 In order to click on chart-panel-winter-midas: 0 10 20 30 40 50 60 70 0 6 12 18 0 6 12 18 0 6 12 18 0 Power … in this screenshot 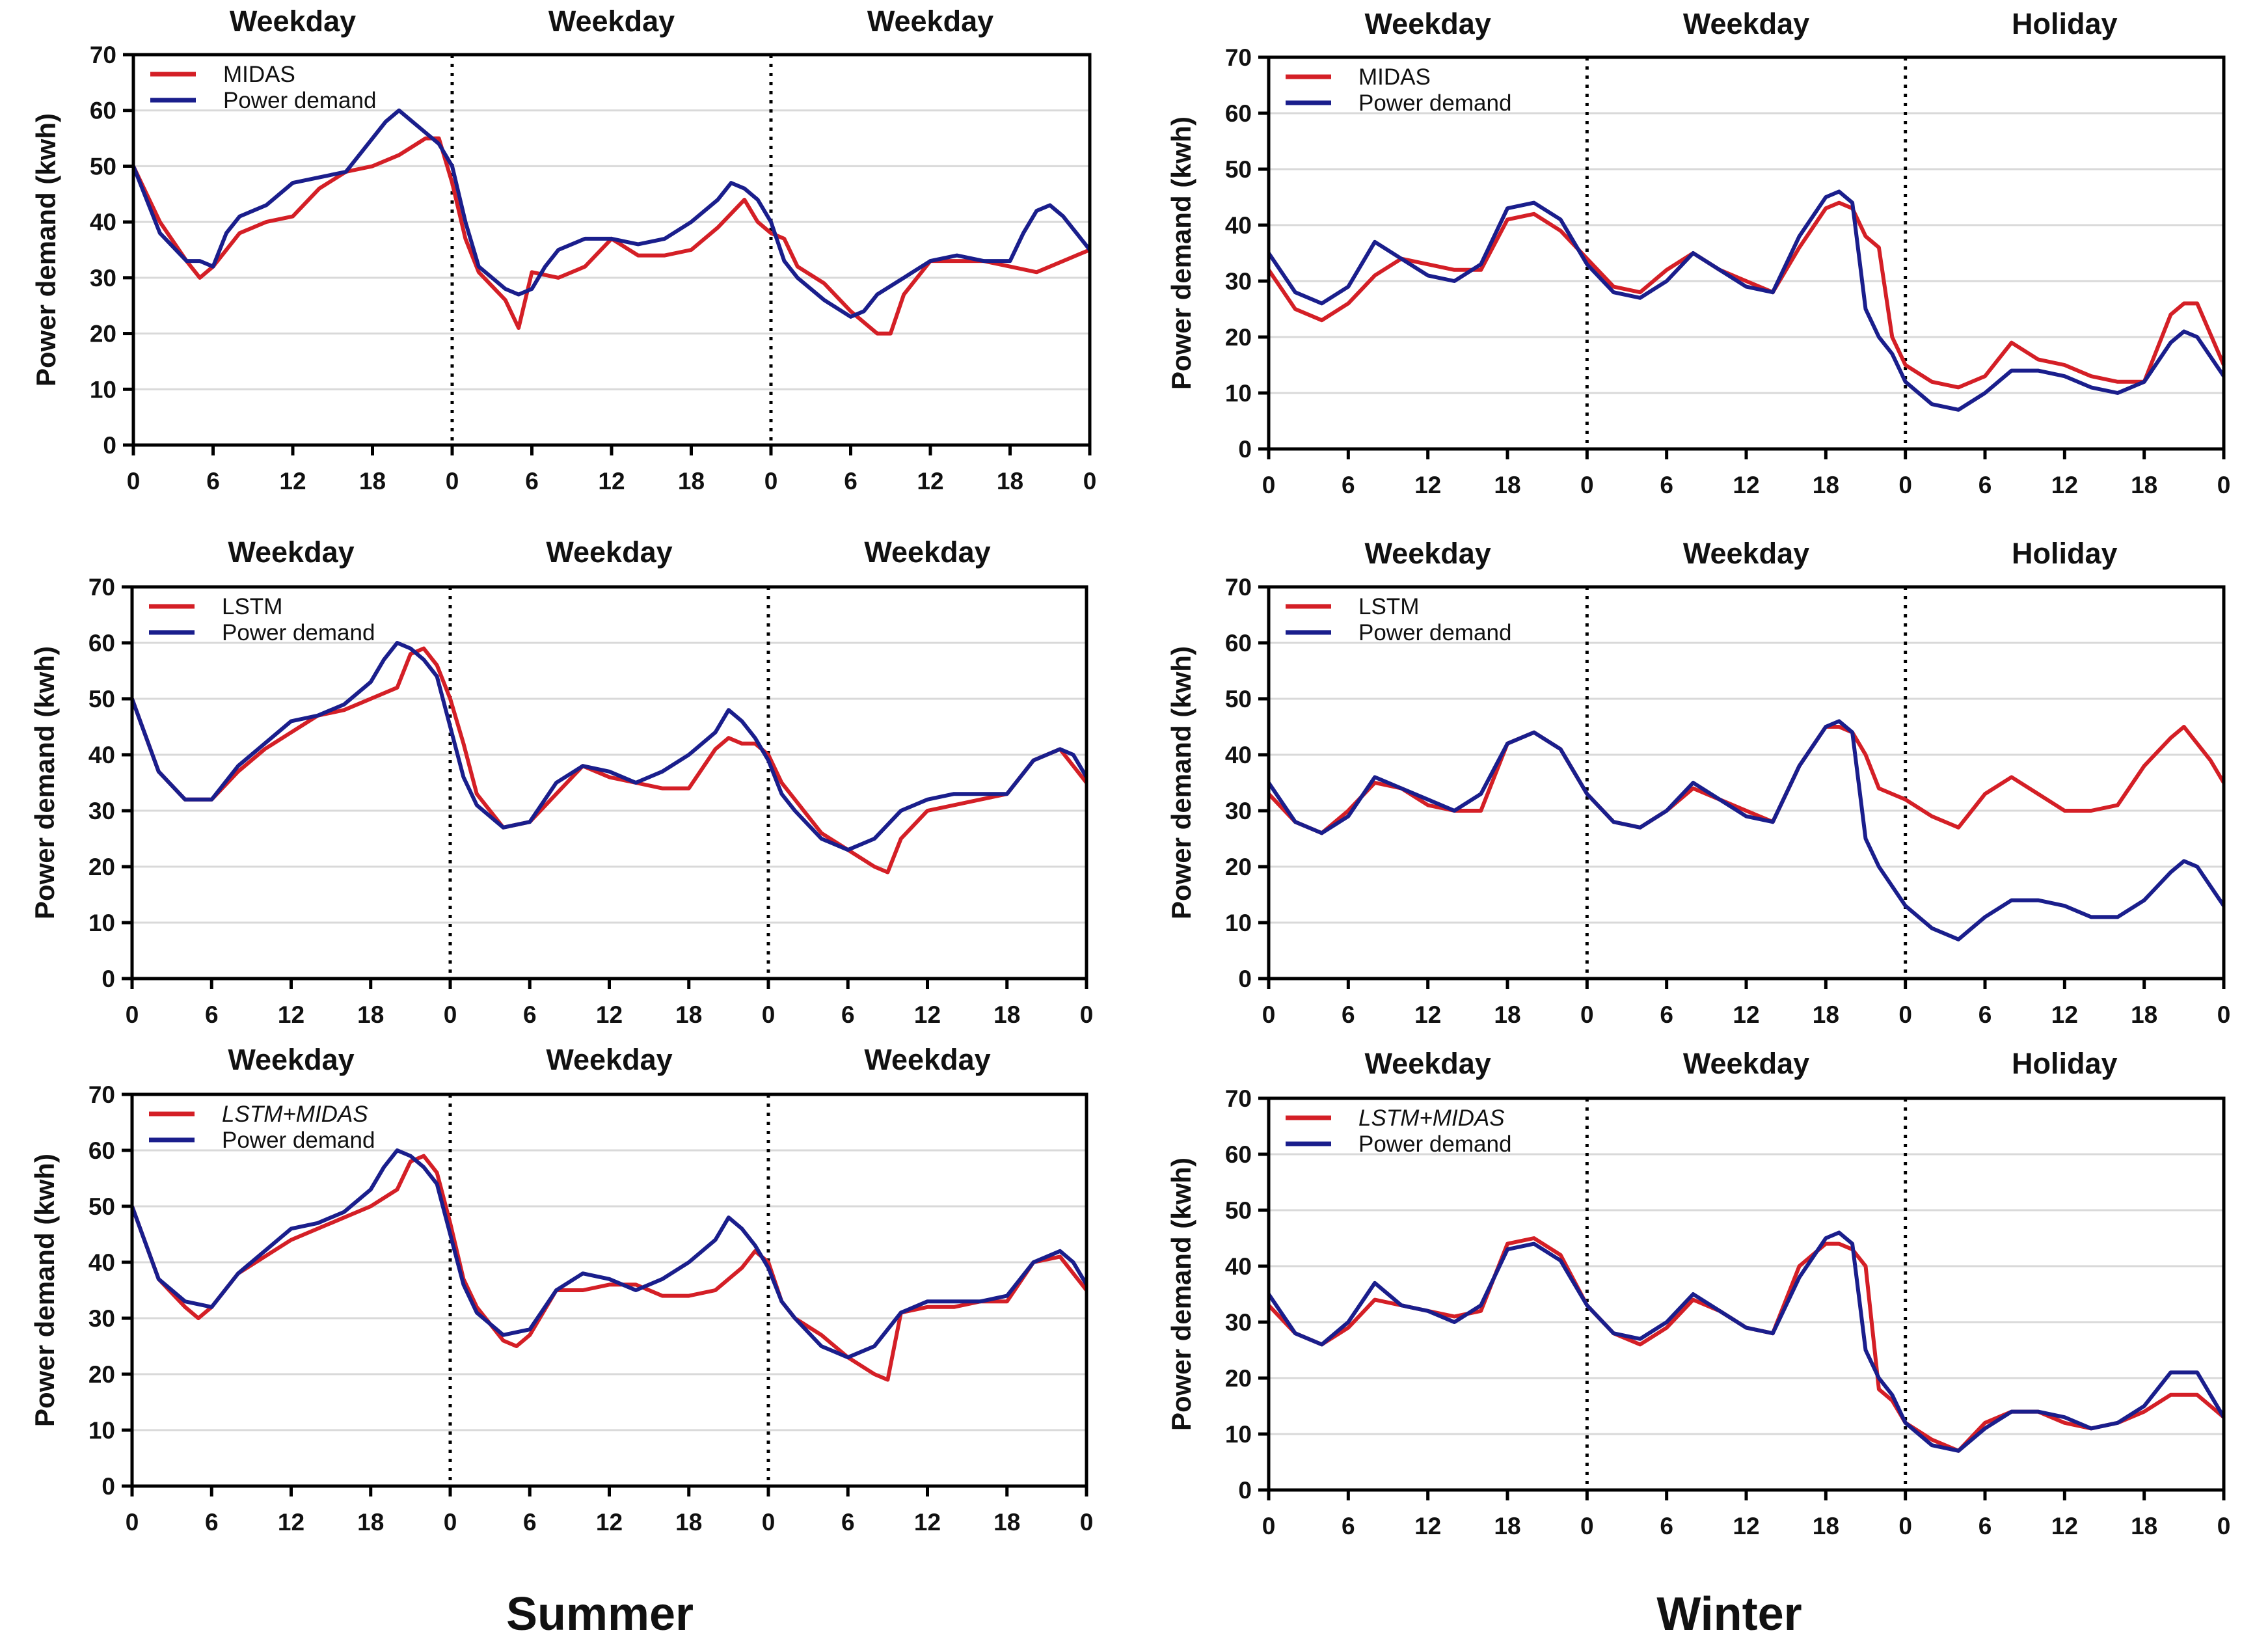, I will do `click(1698, 252)`.